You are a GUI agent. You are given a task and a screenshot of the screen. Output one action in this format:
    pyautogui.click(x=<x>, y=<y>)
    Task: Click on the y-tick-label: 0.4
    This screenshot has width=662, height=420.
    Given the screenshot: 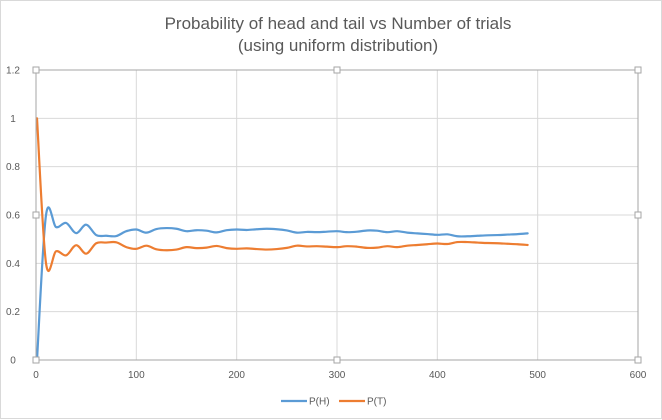 What is the action you would take?
    pyautogui.click(x=13, y=264)
    